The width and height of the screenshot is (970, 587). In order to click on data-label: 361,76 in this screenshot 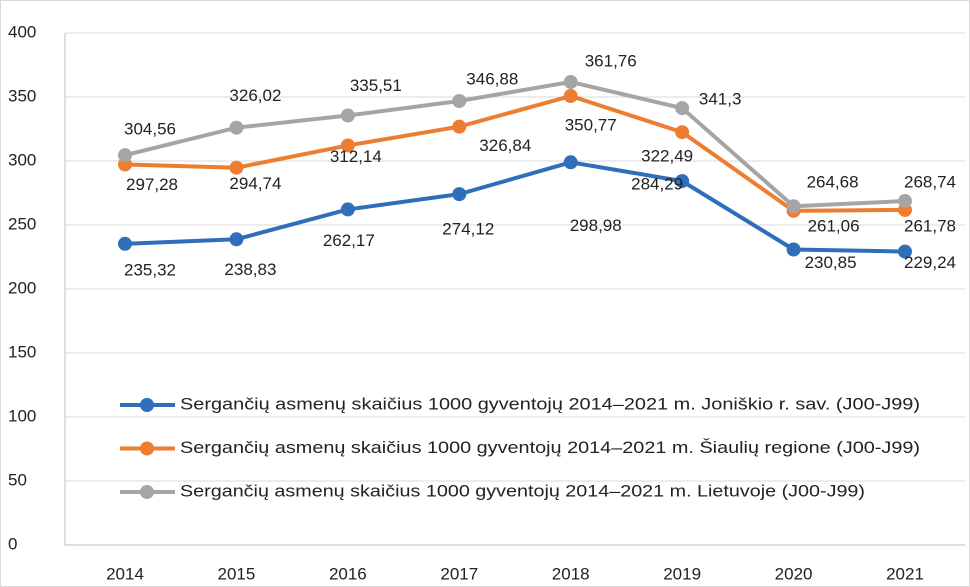, I will do `click(611, 60)`.